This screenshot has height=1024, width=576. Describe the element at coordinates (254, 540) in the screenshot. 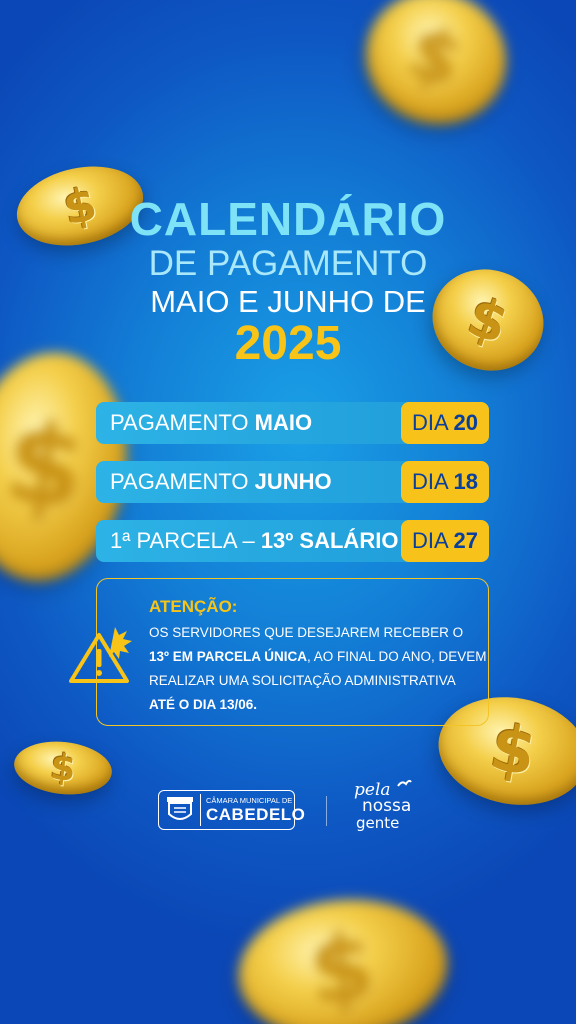

I see `payment-label: 1ª PARCELA – 13º SALÁRIO` at that location.